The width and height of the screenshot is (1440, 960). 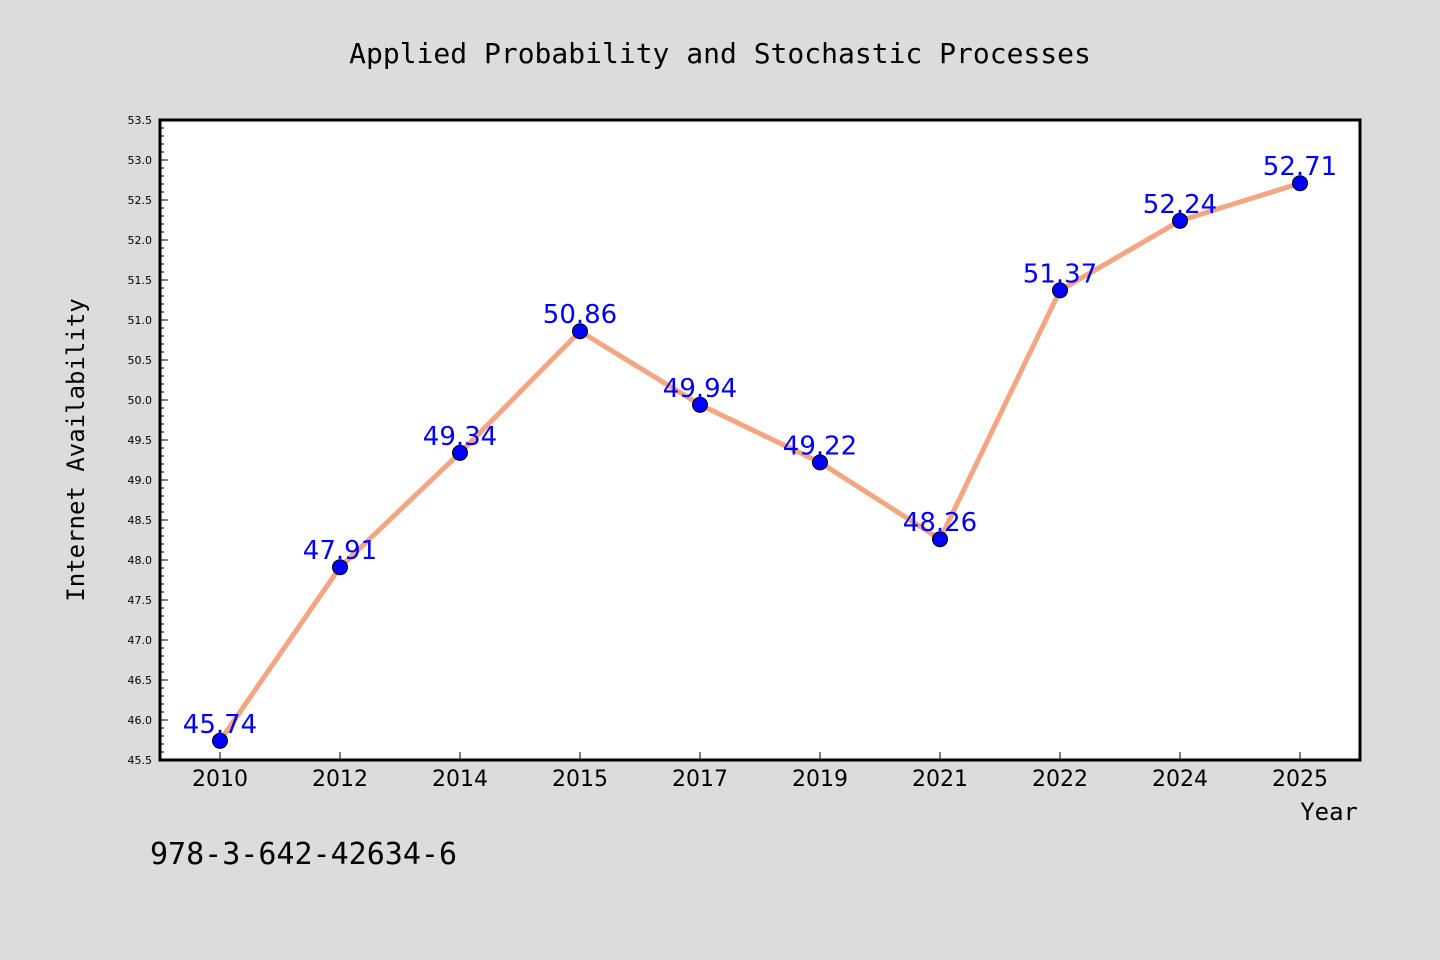 What do you see at coordinates (140, 160) in the screenshot?
I see `y-tick-label: 53.0` at bounding box center [140, 160].